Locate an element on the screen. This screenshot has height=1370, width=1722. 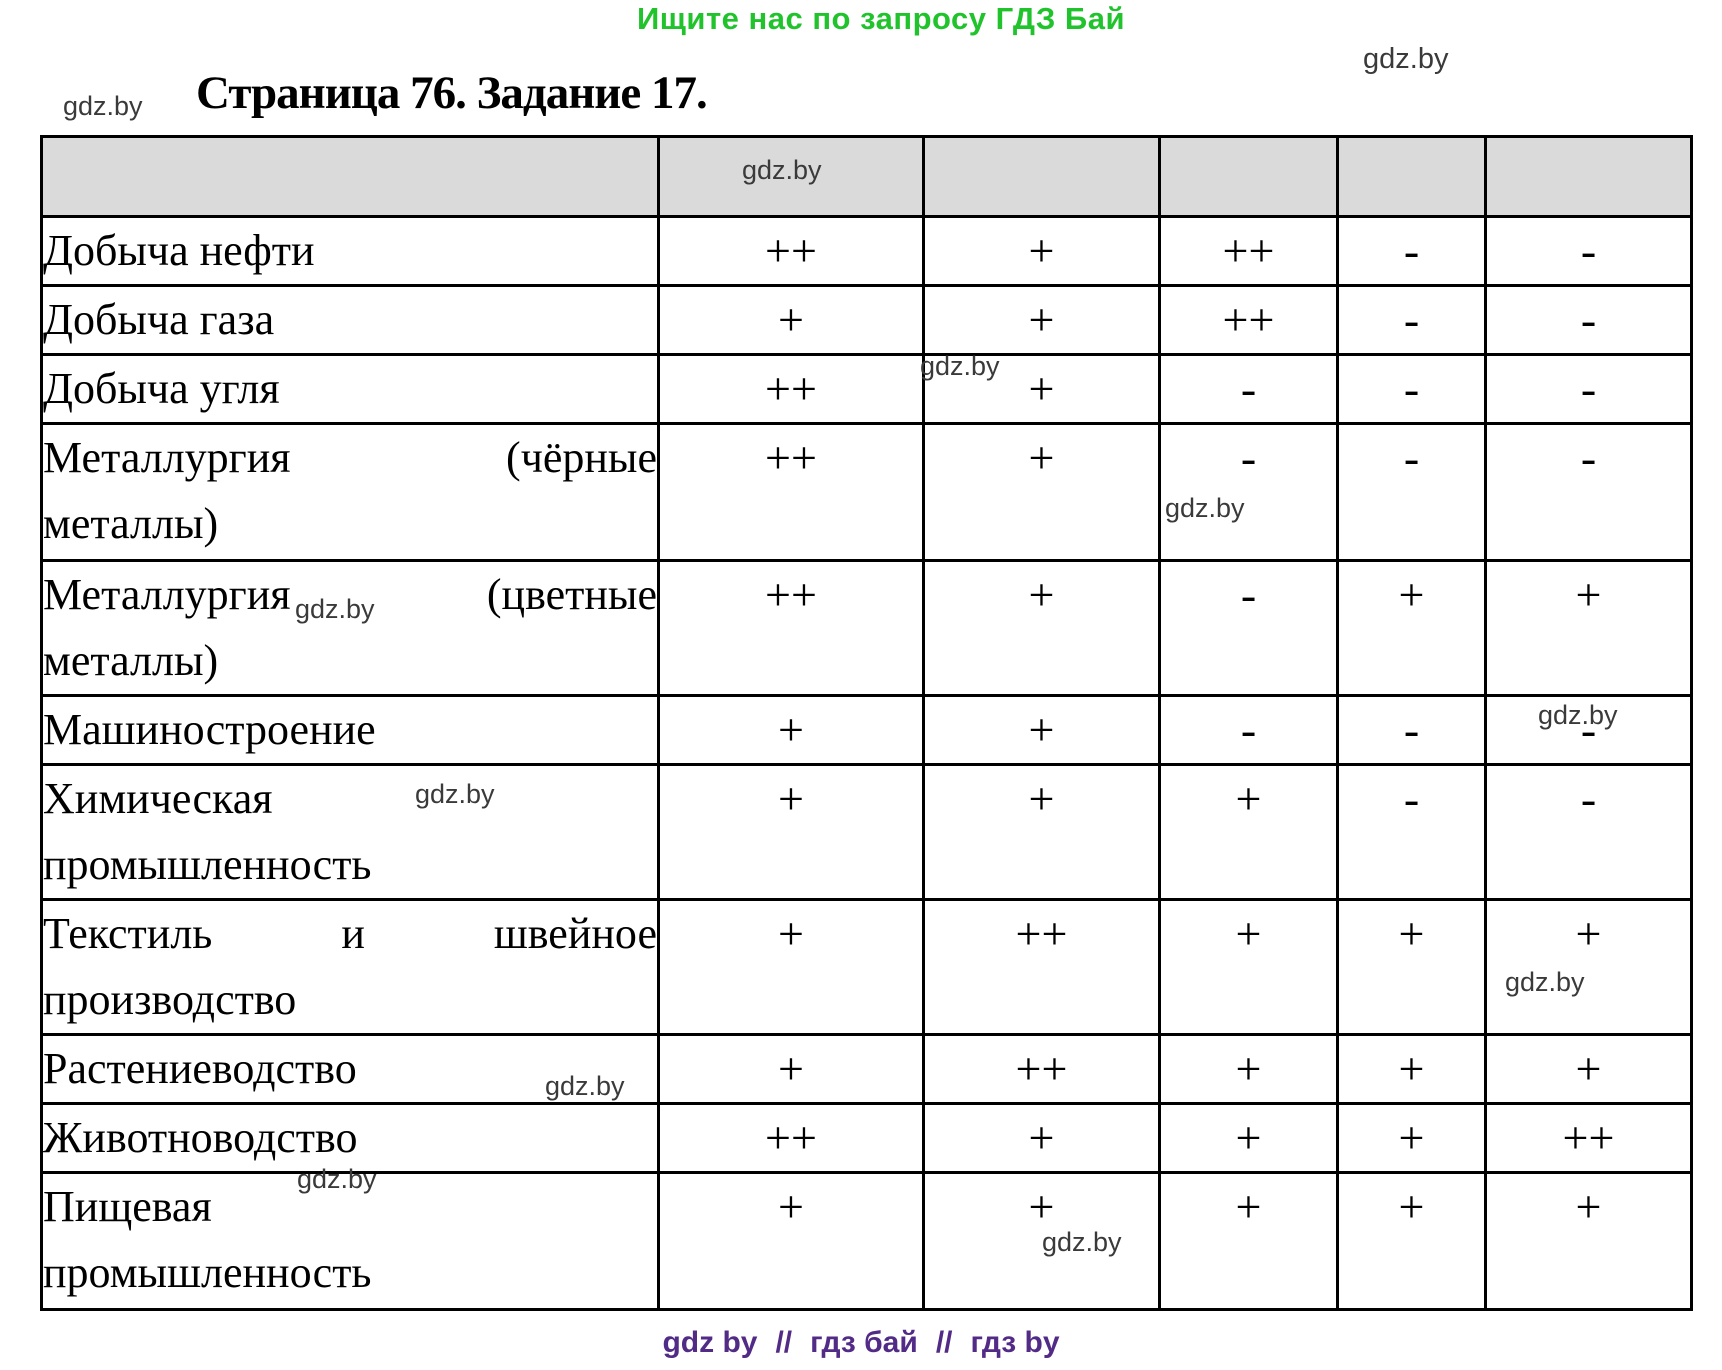
row-label-line: Животноводство is located at coordinates (349, 1138).